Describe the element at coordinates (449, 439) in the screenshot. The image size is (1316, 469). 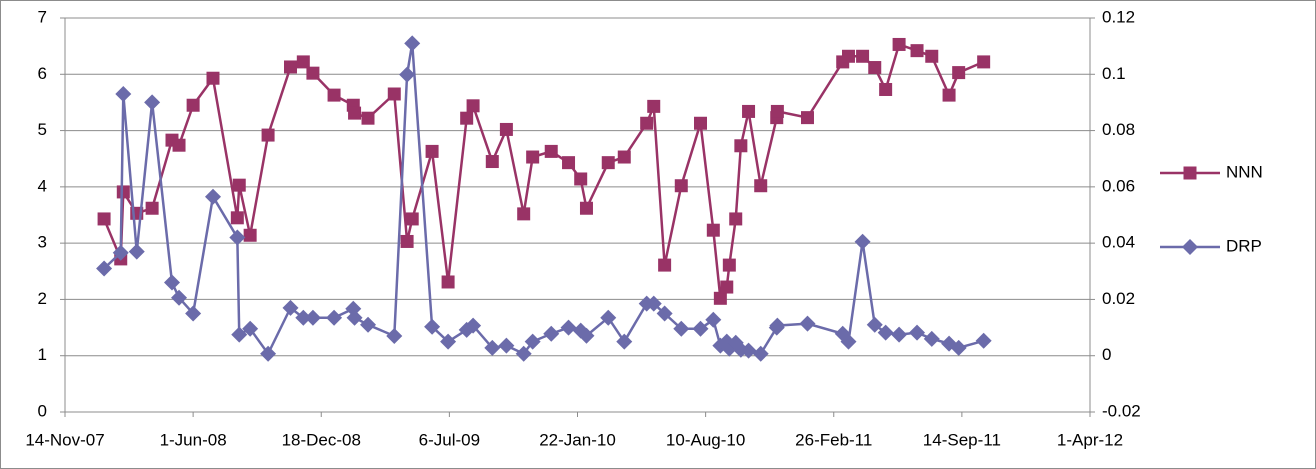
I see `x-tick-label: 6-Jul-09` at that location.